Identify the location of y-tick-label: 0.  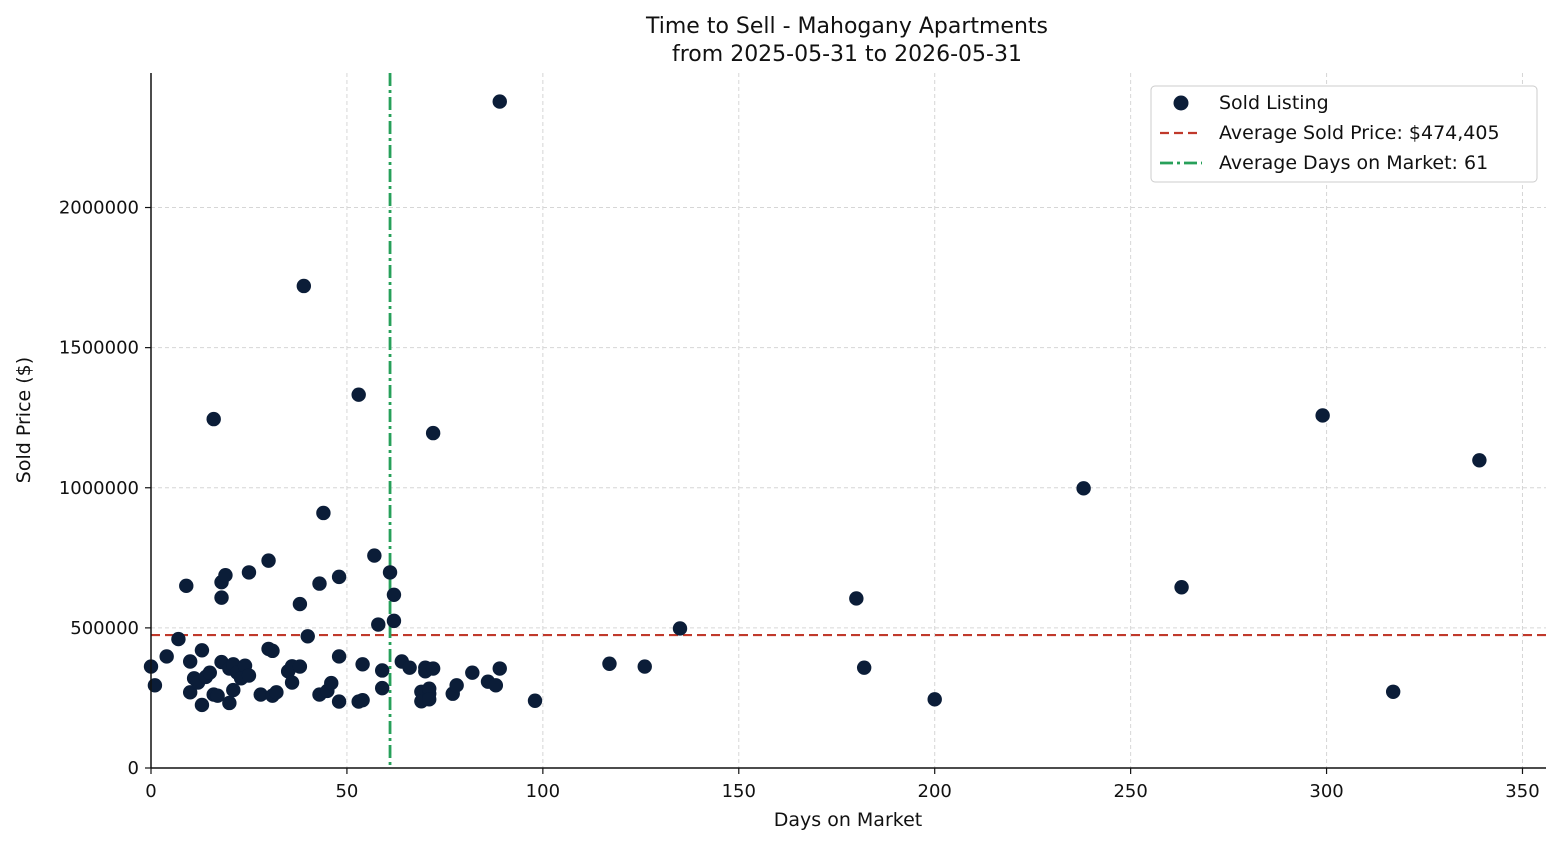
(133, 768).